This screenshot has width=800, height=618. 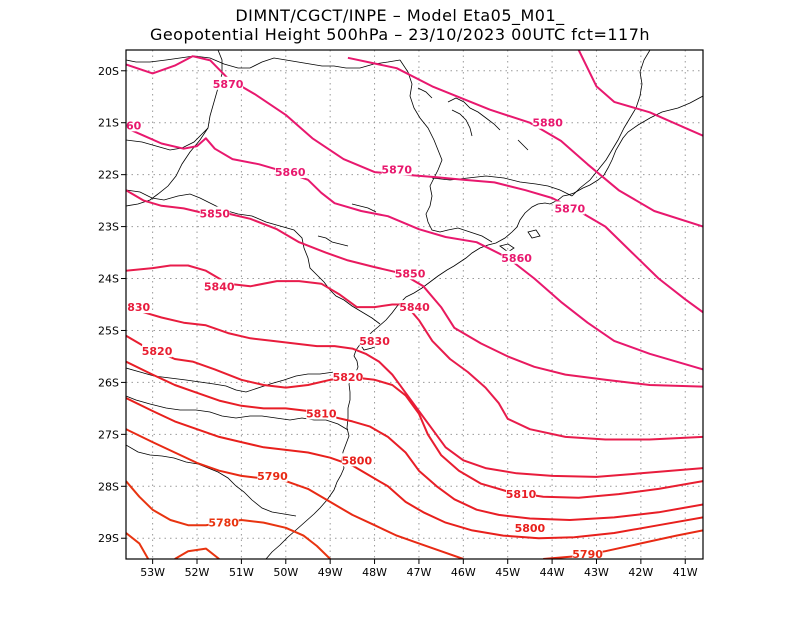 What do you see at coordinates (463, 572) in the screenshot?
I see `tick-label-lon: 46W` at bounding box center [463, 572].